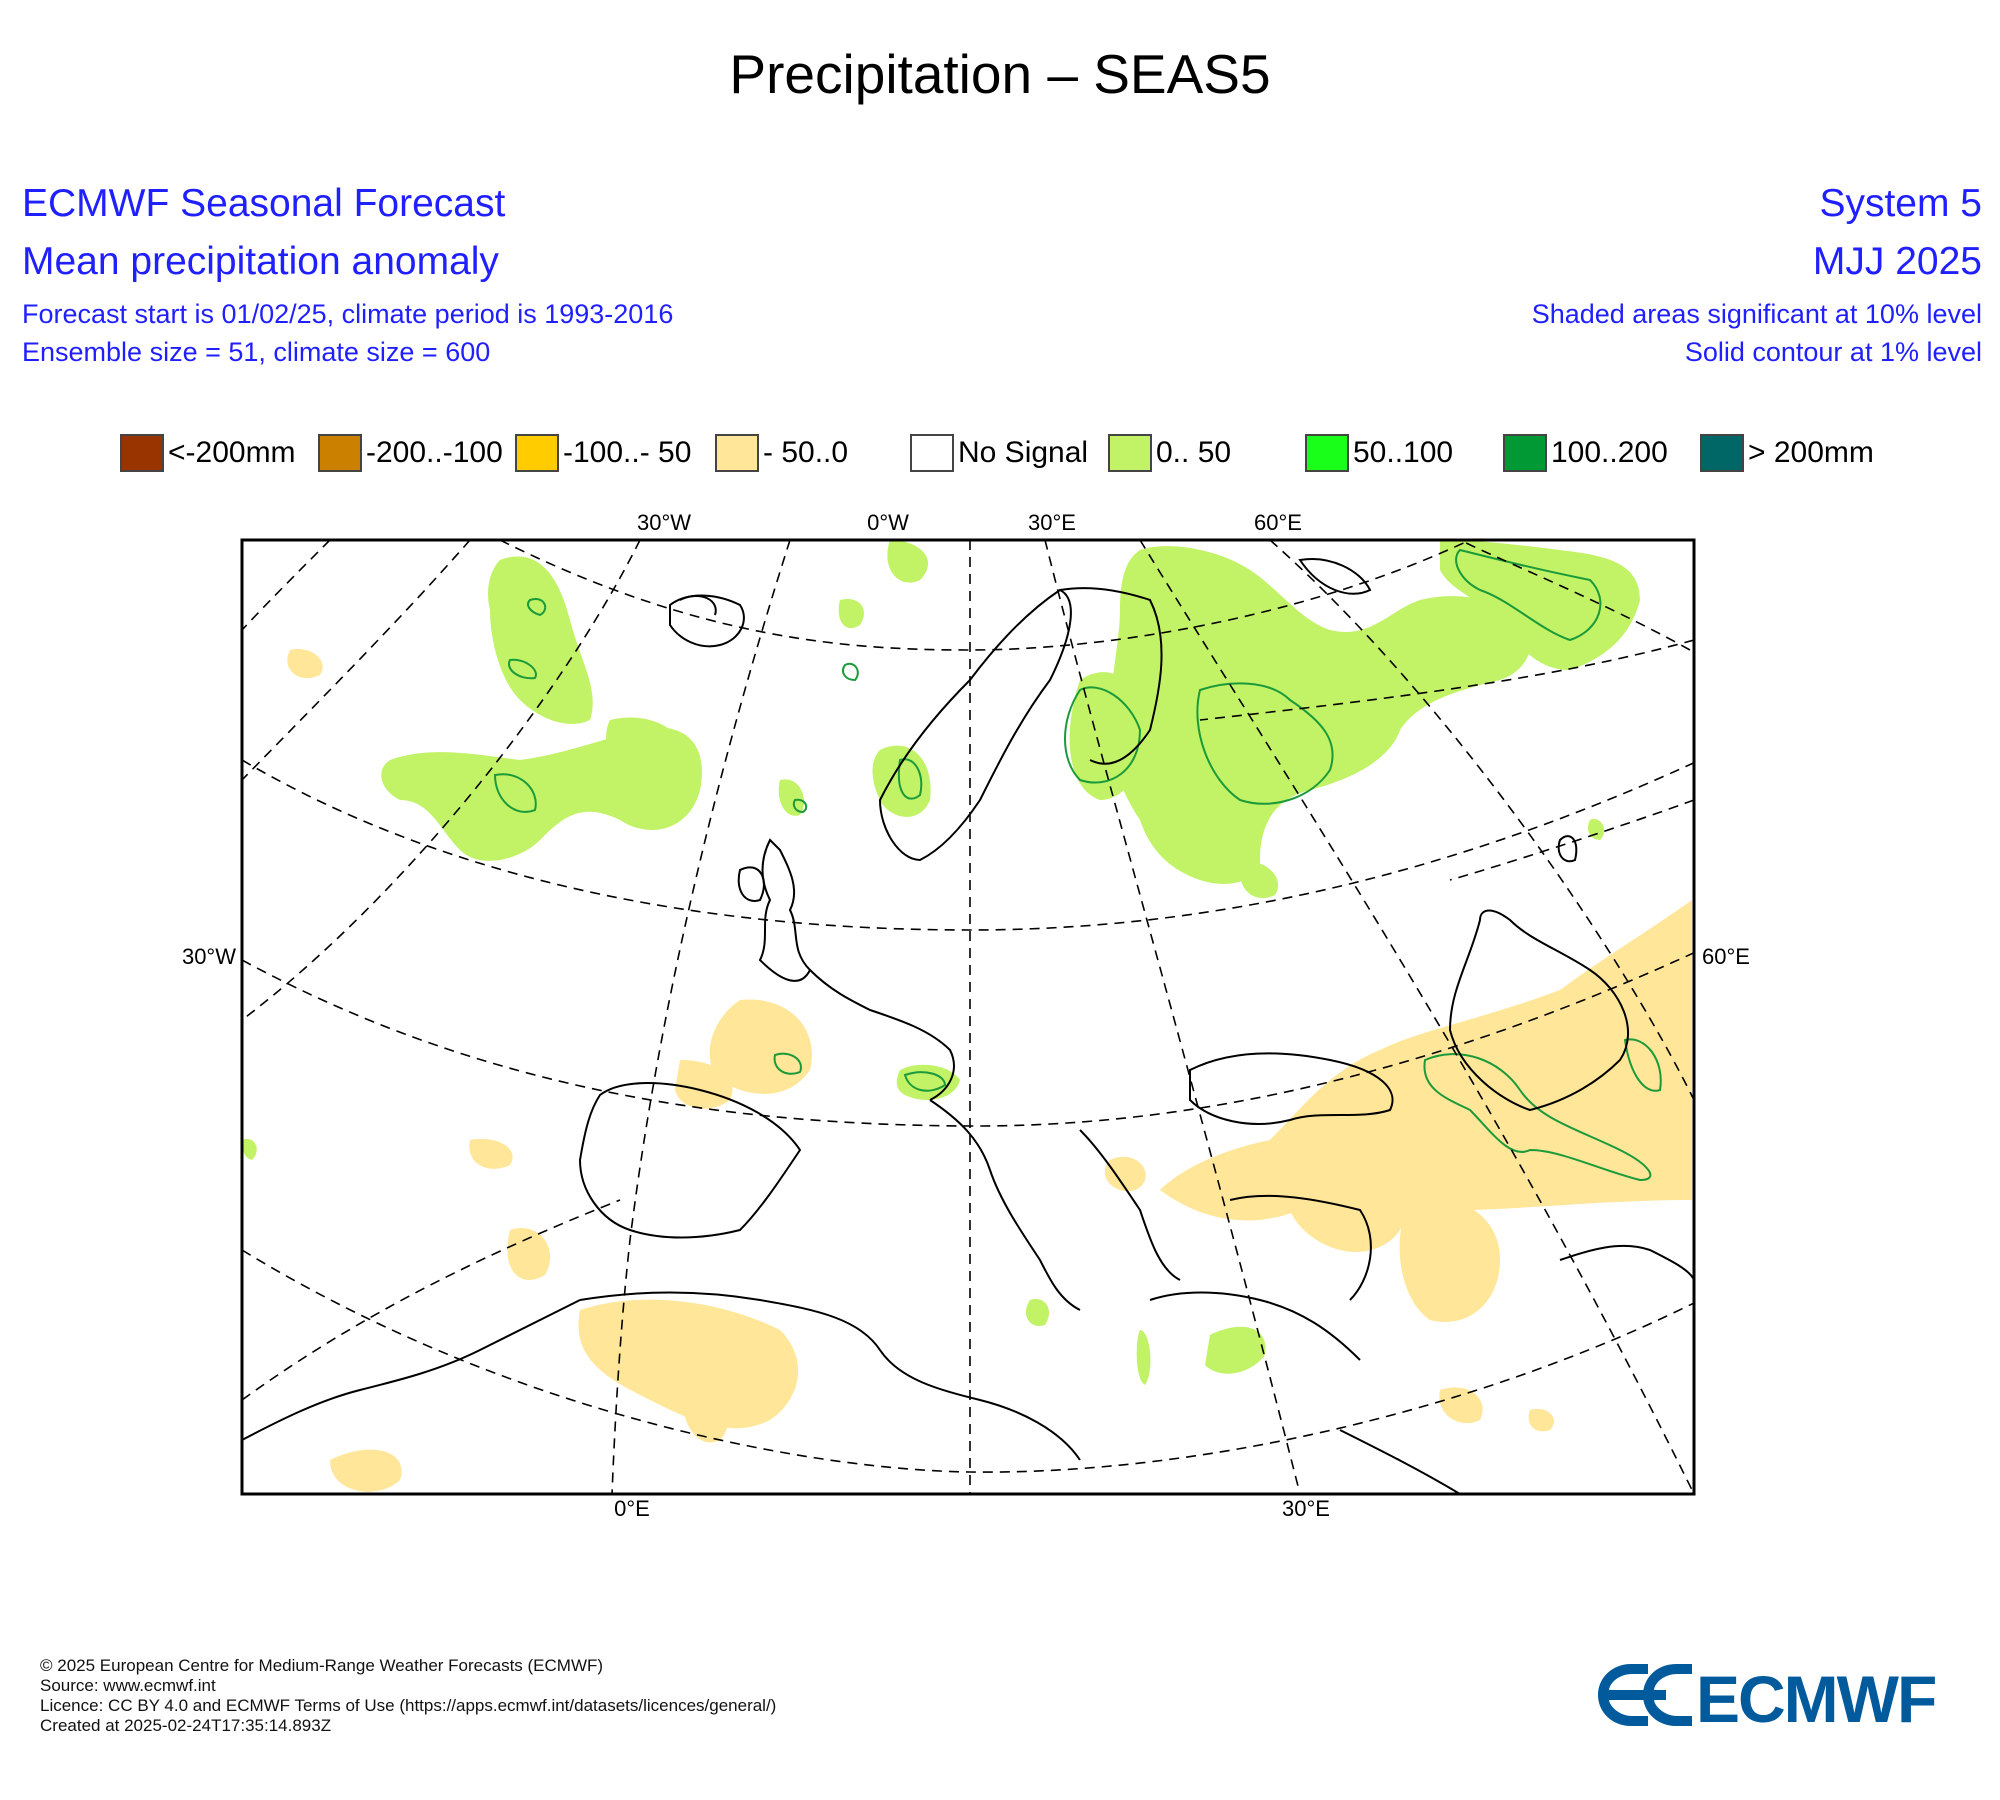 This screenshot has height=1800, width=2000. What do you see at coordinates (1194, 452) in the screenshot?
I see `legend-label: 0.. 50` at bounding box center [1194, 452].